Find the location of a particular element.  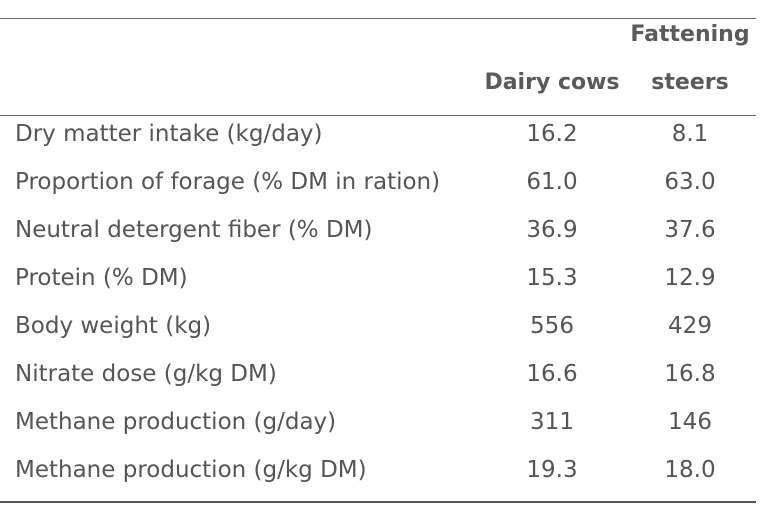

steers-value: 16.8 is located at coordinates (690, 374).